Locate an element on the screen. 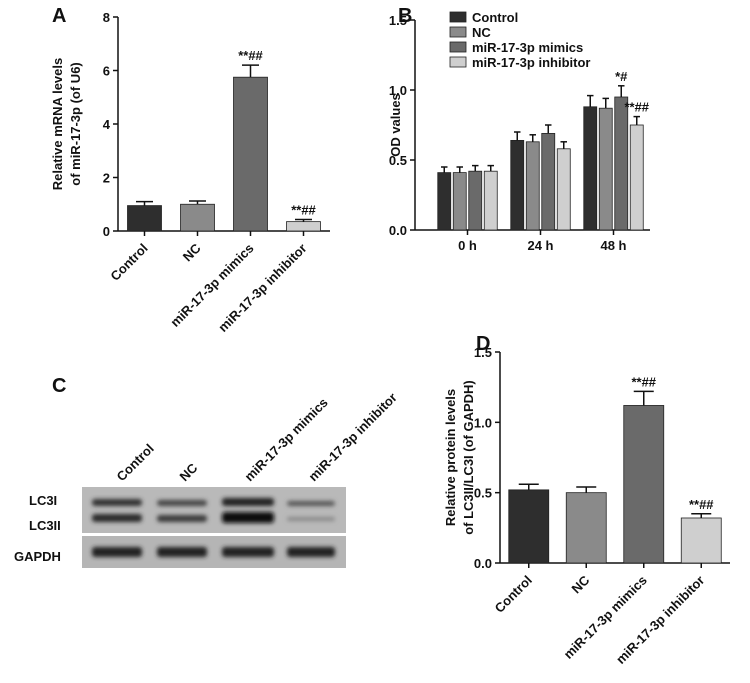 The image size is (750, 683). legend-label: miR-17-3p mimics is located at coordinates (527, 47).